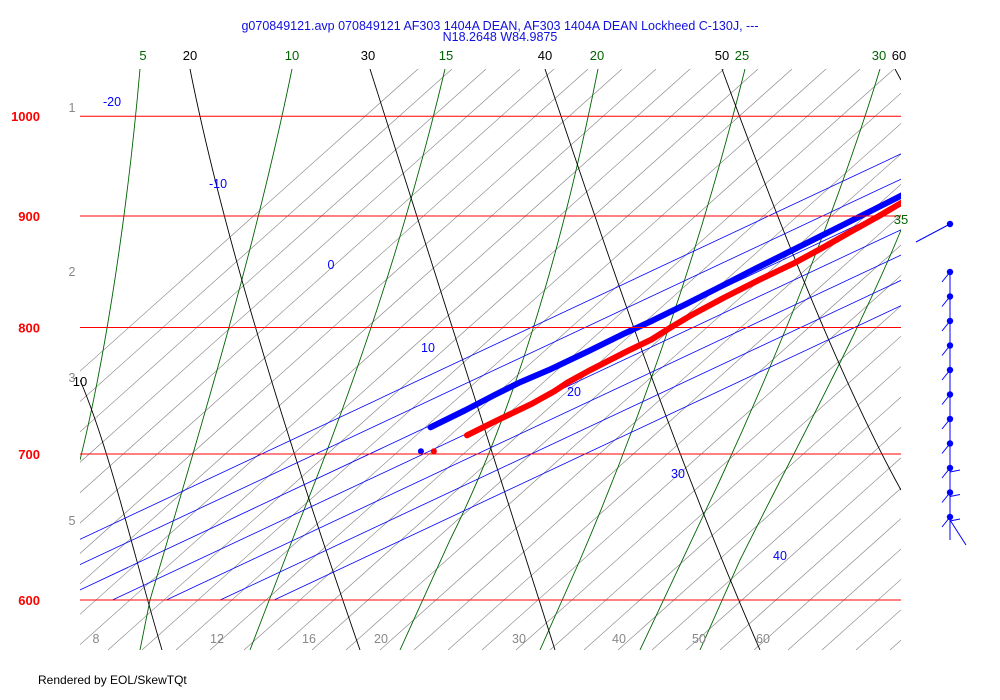 This screenshot has height=700, width=1000. What do you see at coordinates (500, 37) in the screenshot?
I see `chart-subtitle: N18.2648 W84.9875` at bounding box center [500, 37].